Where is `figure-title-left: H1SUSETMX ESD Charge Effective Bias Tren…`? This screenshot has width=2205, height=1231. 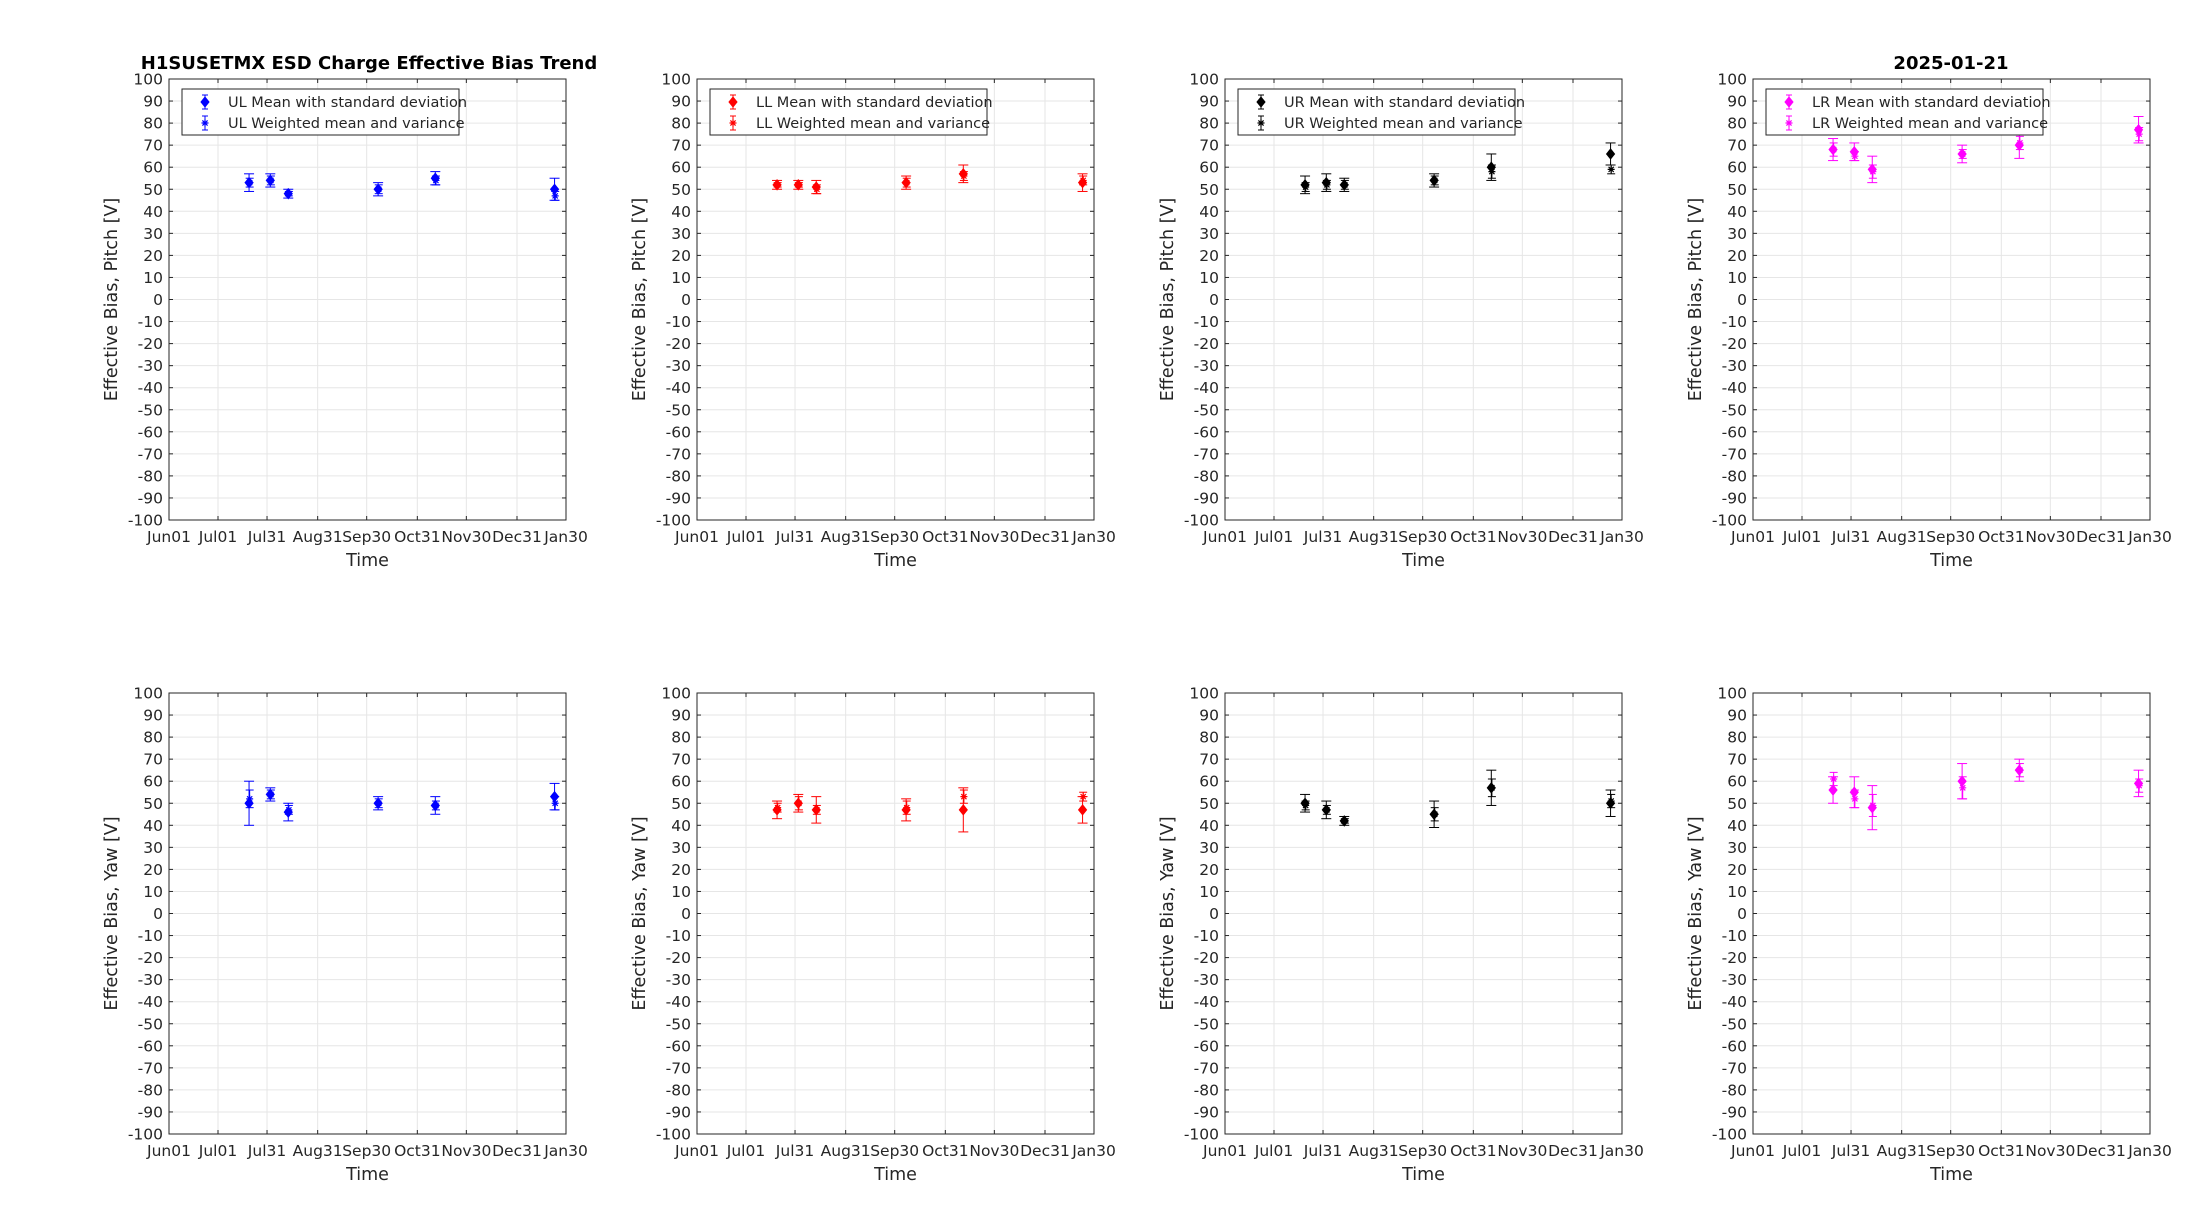
figure-title-left: H1SUSETMX ESD Charge Effective Bias Tren… is located at coordinates (369, 63).